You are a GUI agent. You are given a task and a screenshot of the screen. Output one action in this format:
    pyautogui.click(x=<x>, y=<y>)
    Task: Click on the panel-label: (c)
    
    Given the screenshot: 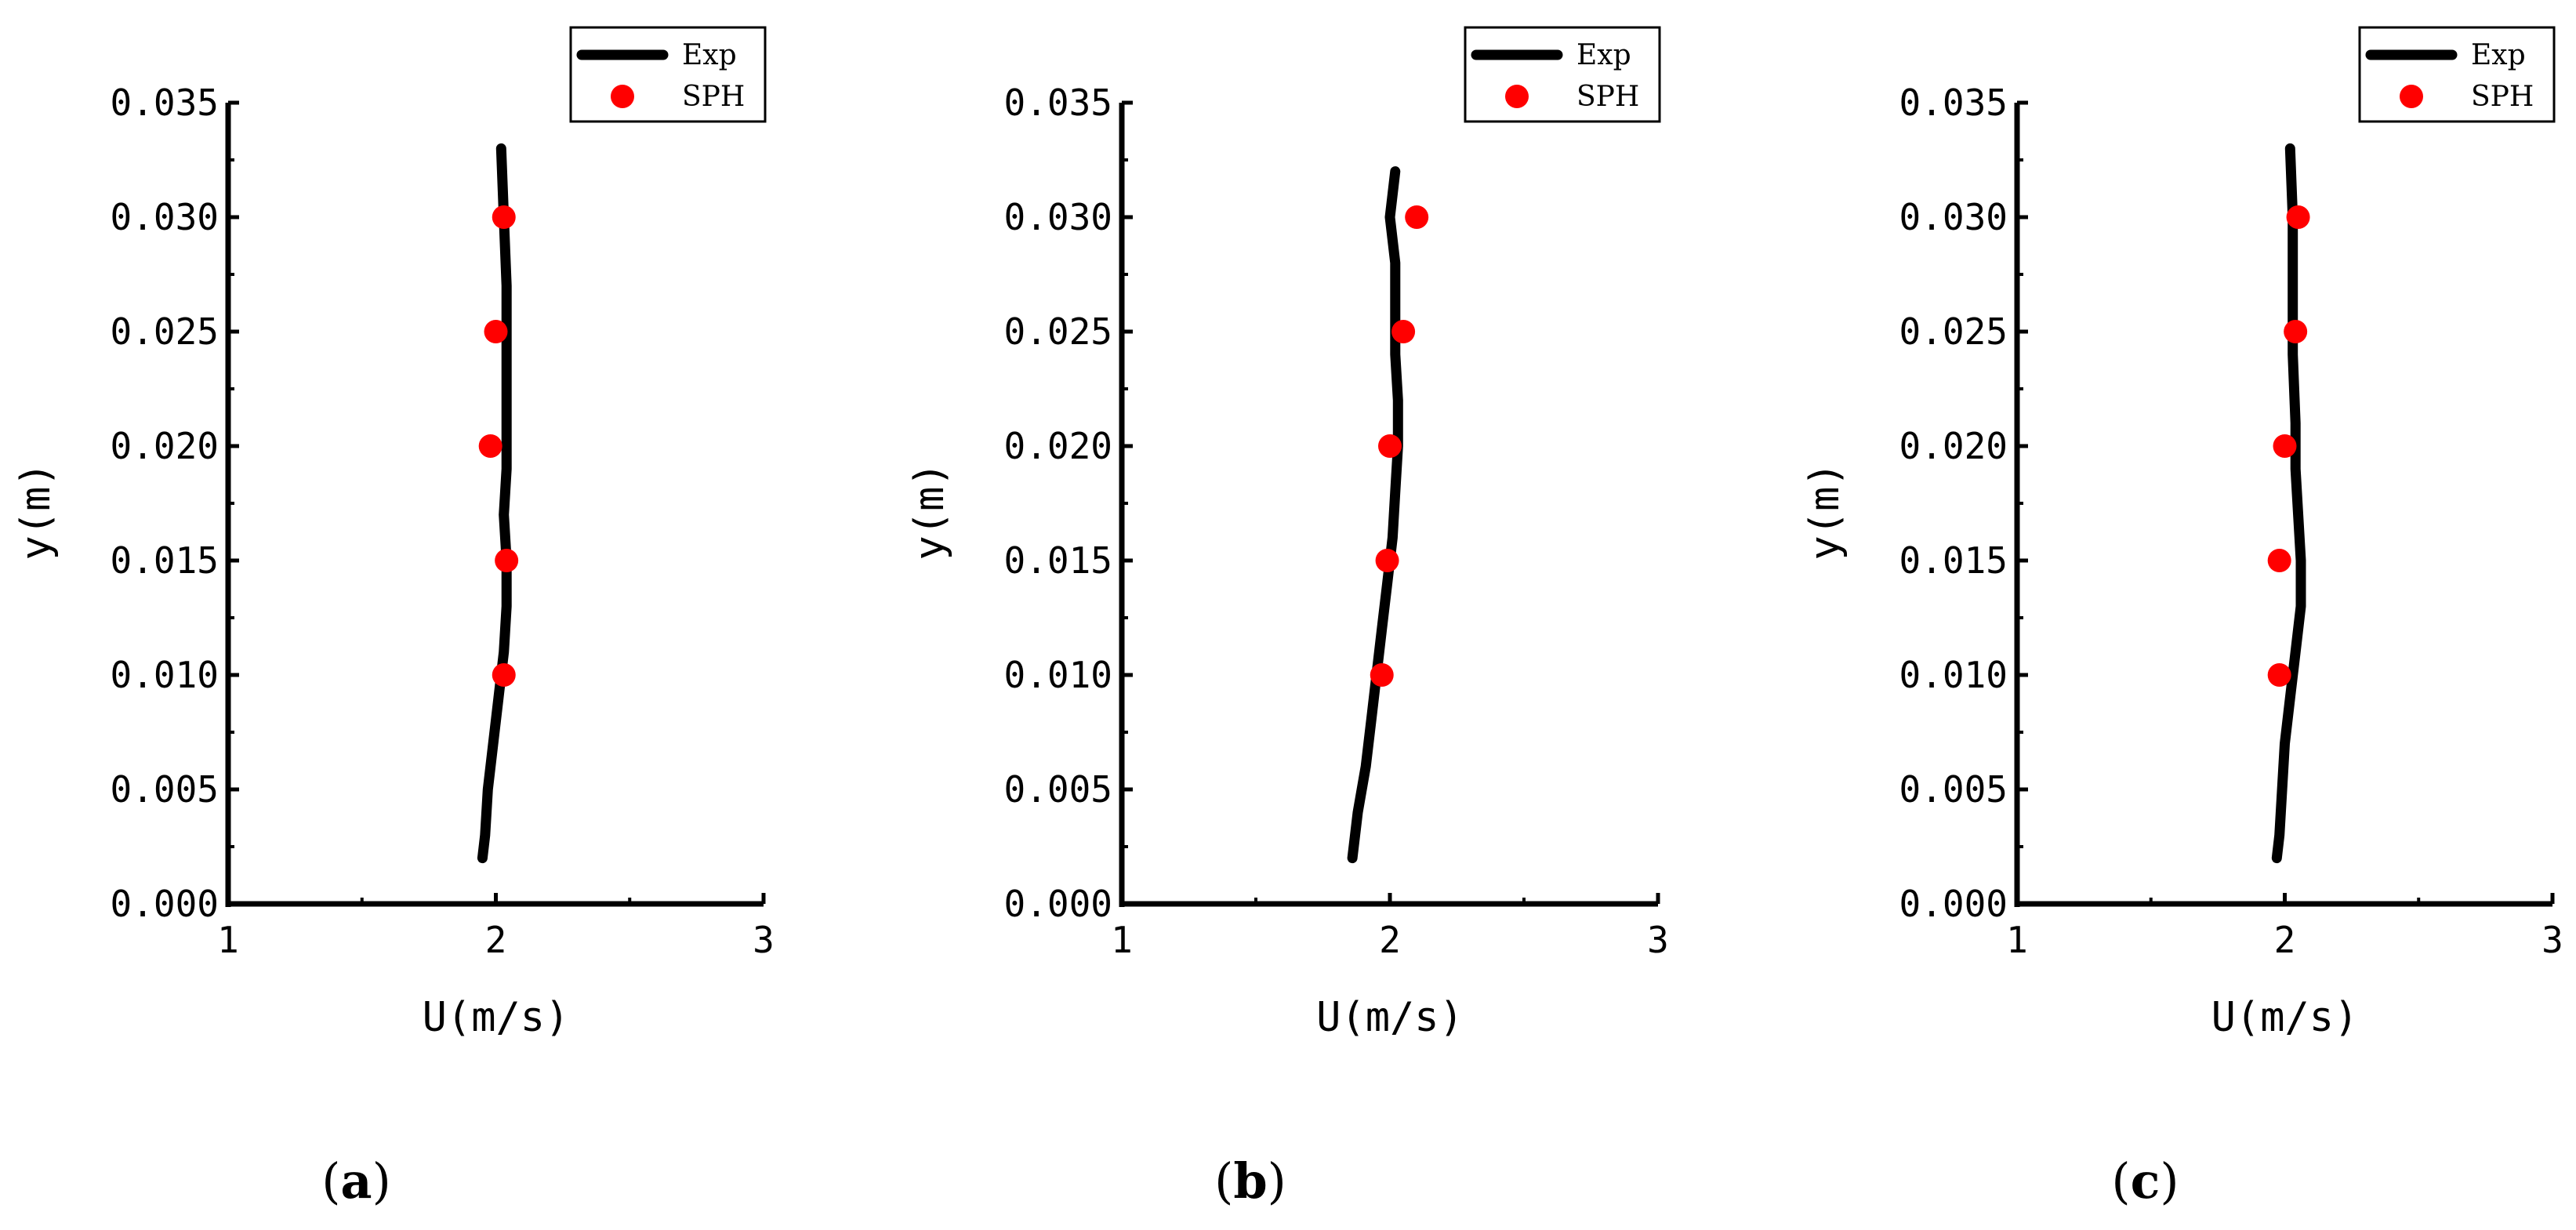 What is the action you would take?
    pyautogui.click(x=2145, y=1181)
    